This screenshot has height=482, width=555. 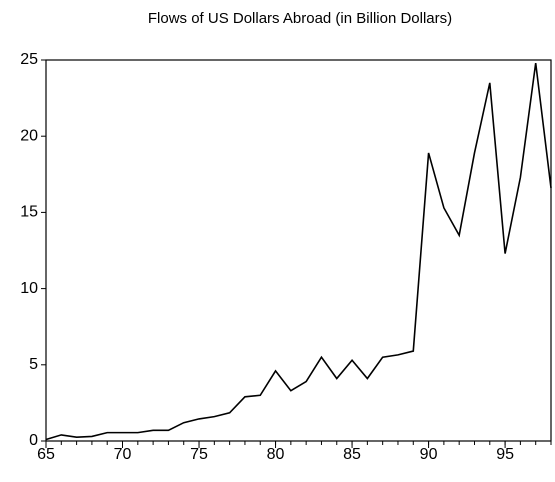 I want to click on x-tick-label: 80, so click(x=276, y=454).